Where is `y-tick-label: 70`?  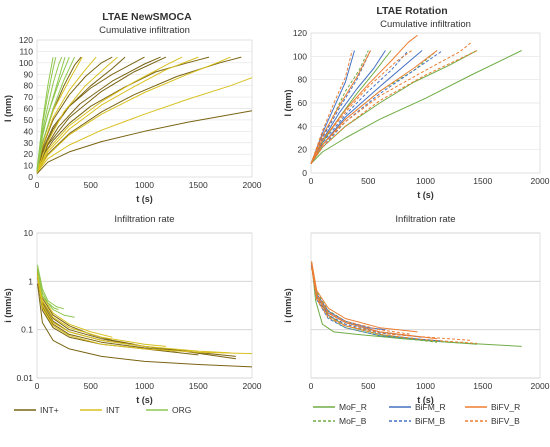
y-tick-label: 70 is located at coordinates (29, 97).